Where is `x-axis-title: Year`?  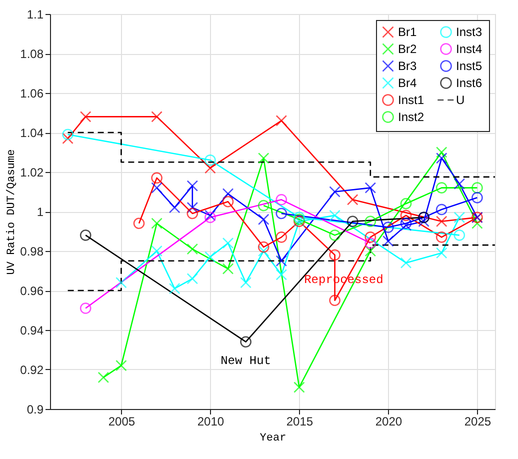 x-axis-title: Year is located at coordinates (273, 438).